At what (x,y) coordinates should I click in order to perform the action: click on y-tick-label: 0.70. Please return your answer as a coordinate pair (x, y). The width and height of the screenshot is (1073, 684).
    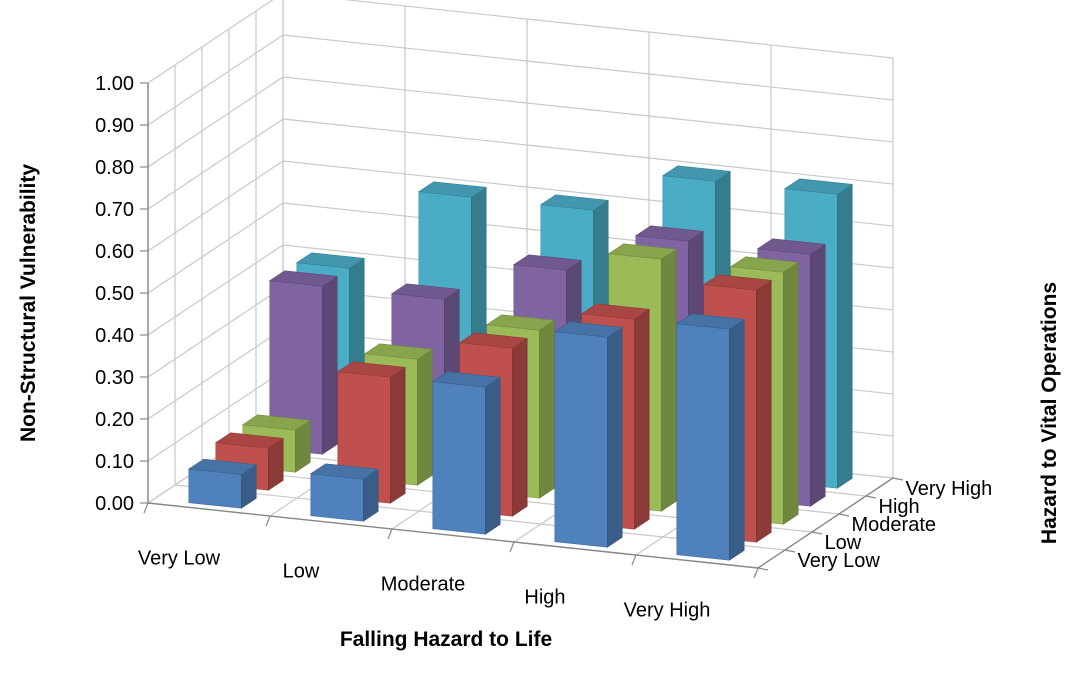
    Looking at the image, I should click on (114, 210).